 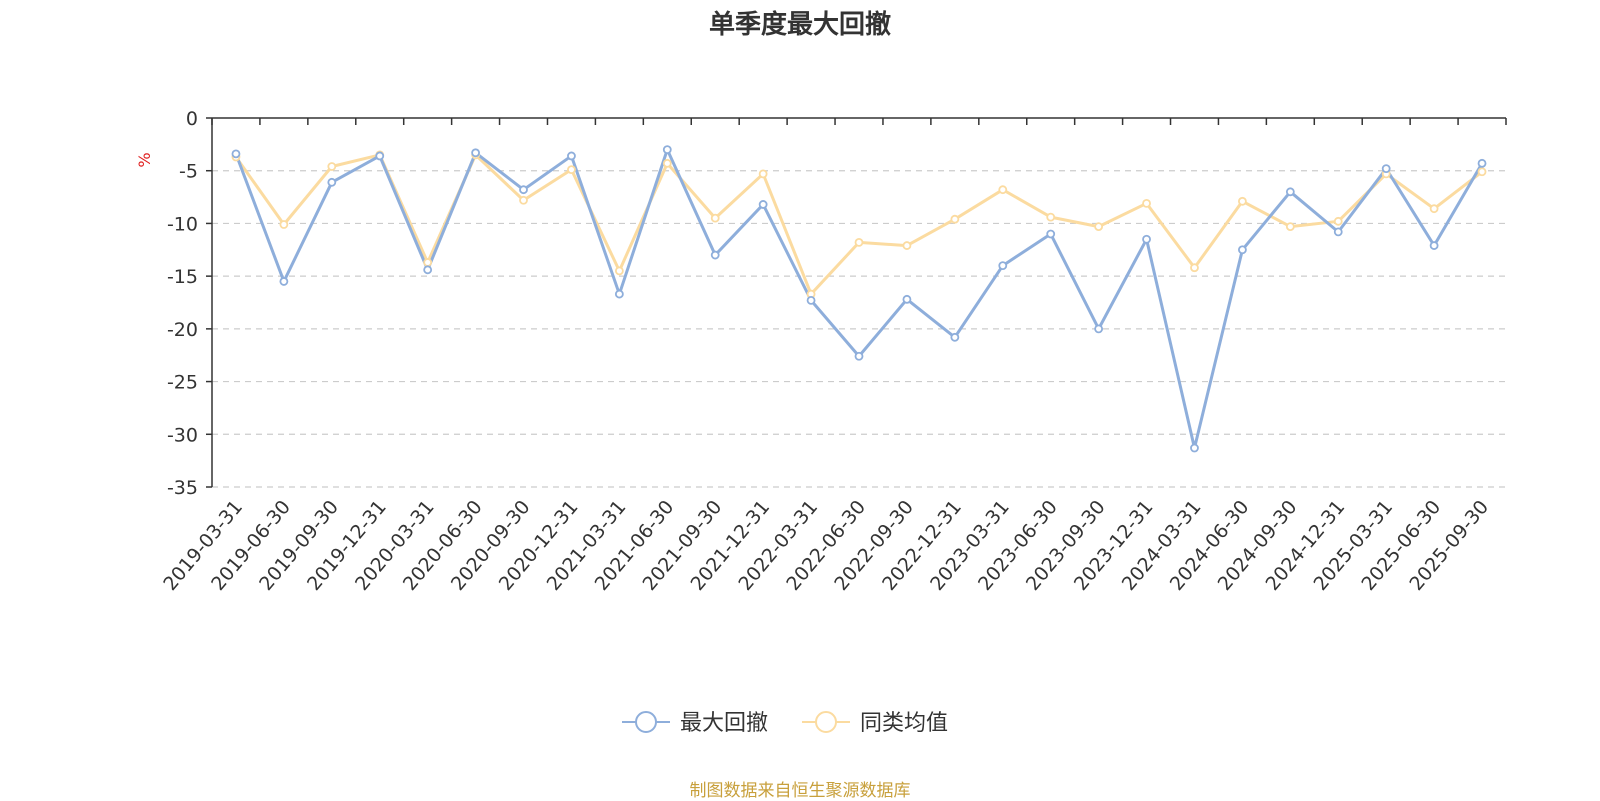 I want to click on legend-label: 同类均值, so click(x=904, y=723).